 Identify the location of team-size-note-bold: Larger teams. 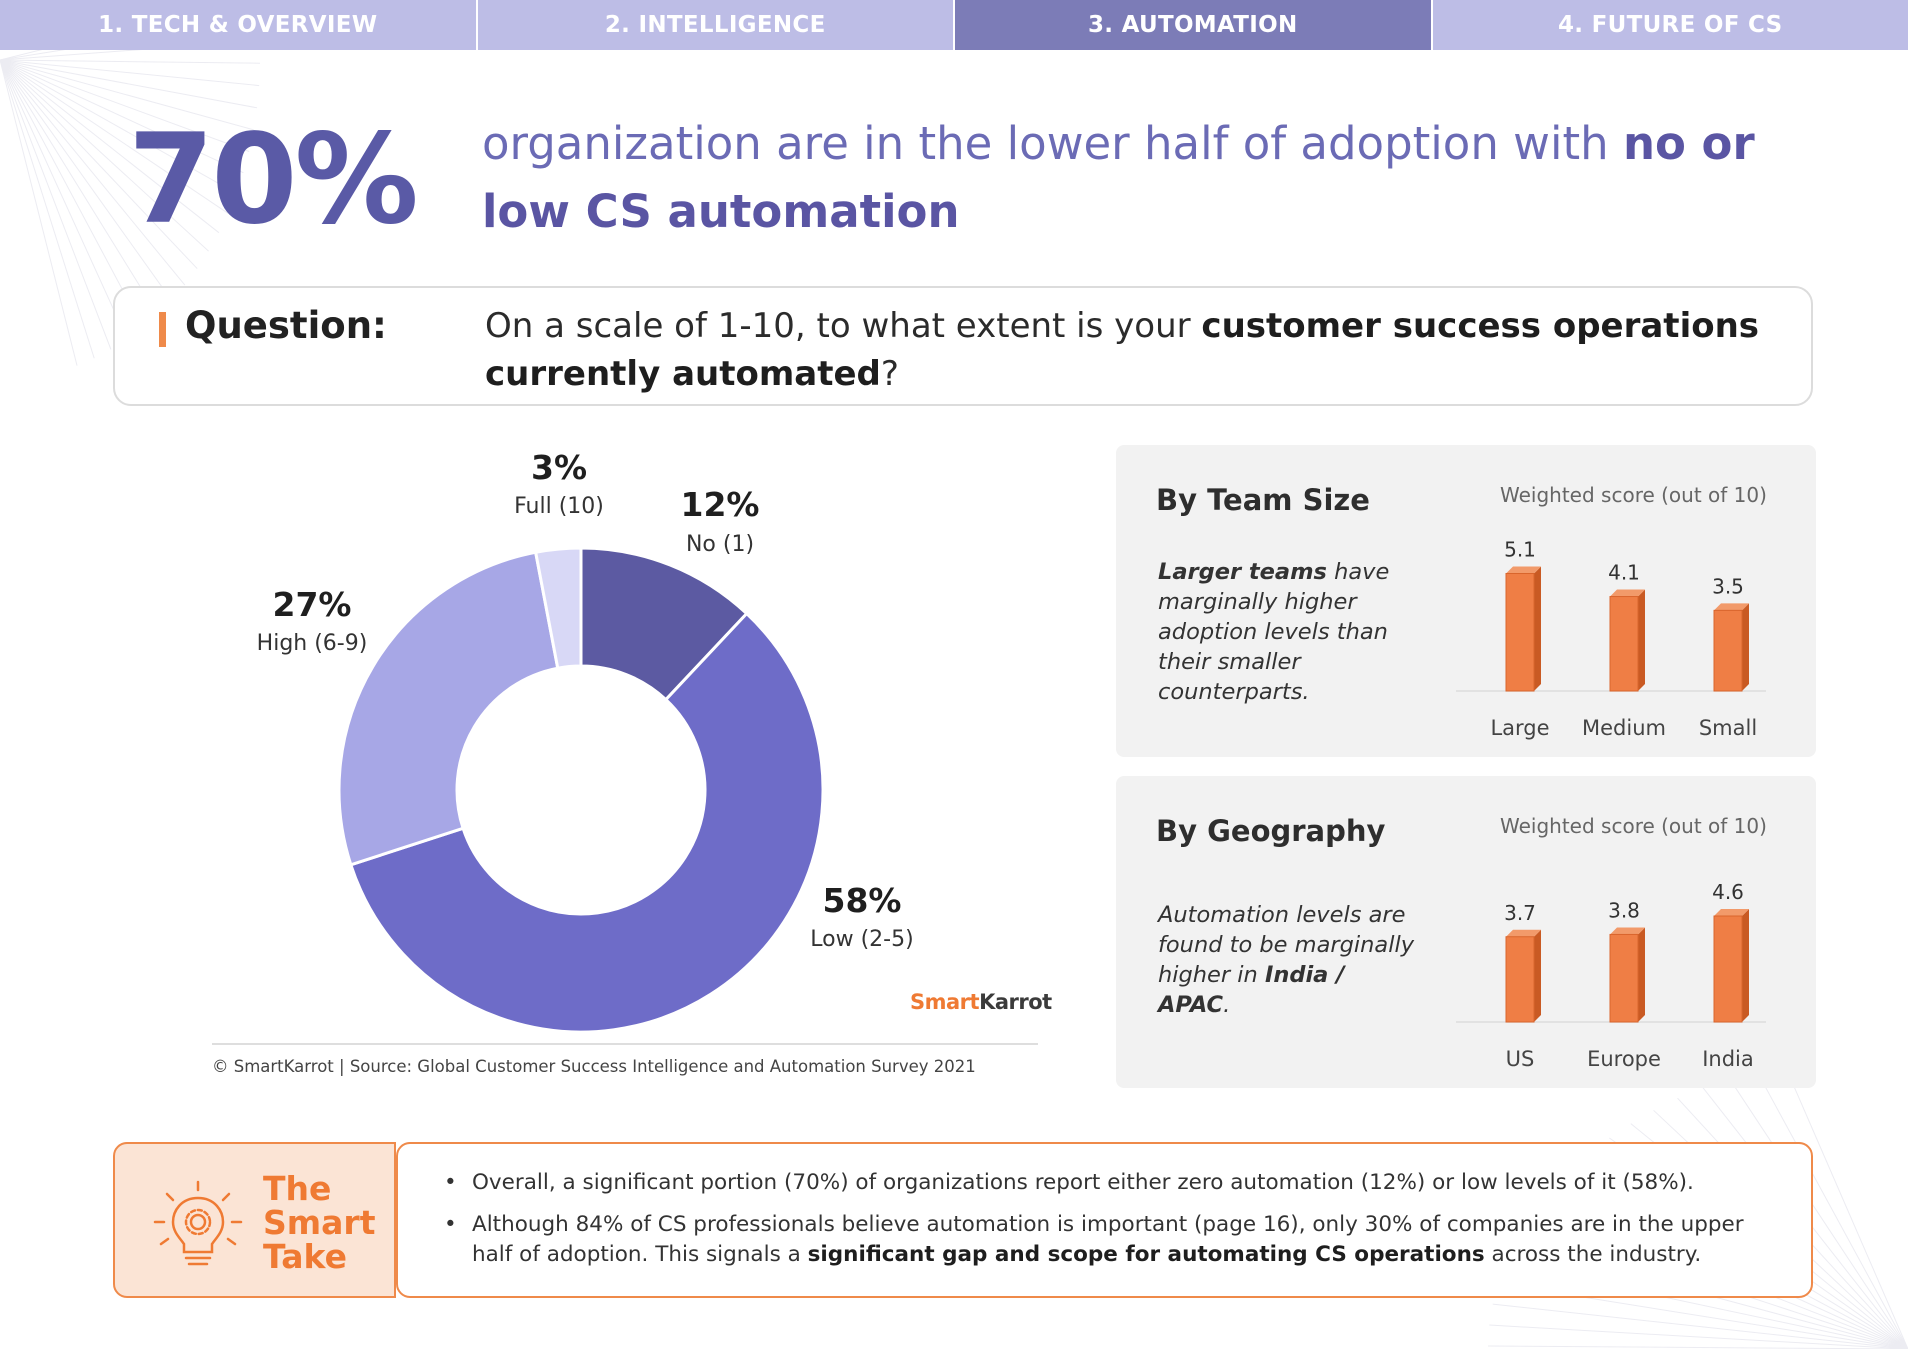
(1242, 572).